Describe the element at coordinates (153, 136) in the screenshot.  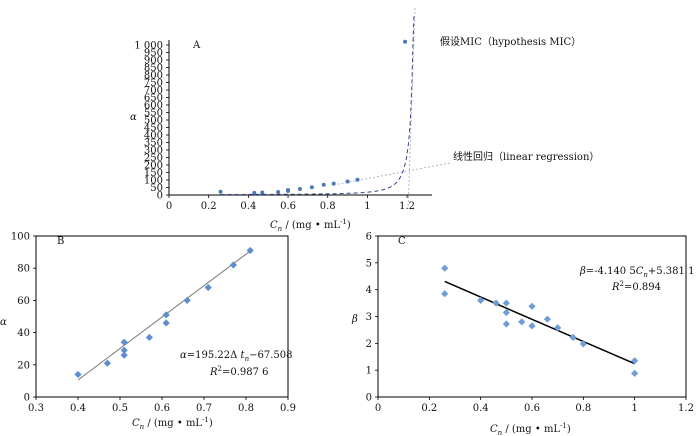
I see `y-tick-label: 400` at that location.